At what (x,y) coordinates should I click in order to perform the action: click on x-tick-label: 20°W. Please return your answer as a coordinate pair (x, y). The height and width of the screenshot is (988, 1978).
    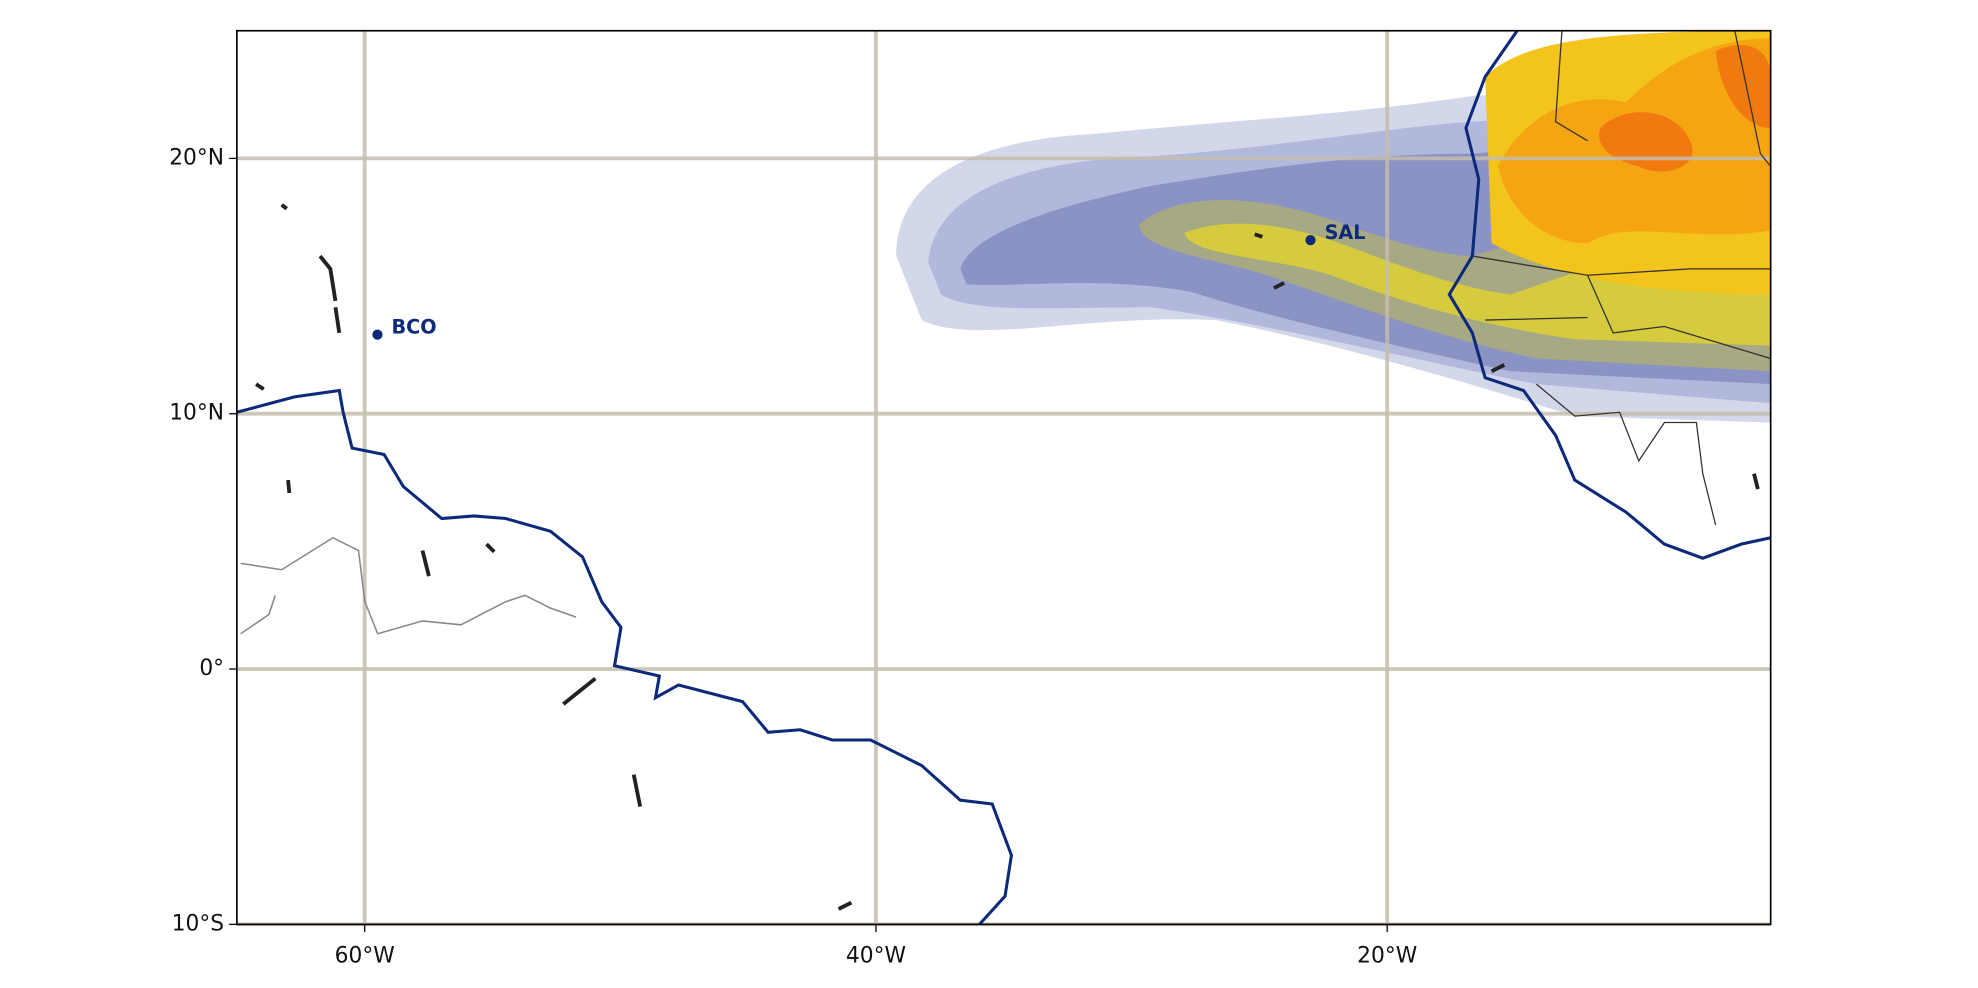
    Looking at the image, I should click on (1387, 955).